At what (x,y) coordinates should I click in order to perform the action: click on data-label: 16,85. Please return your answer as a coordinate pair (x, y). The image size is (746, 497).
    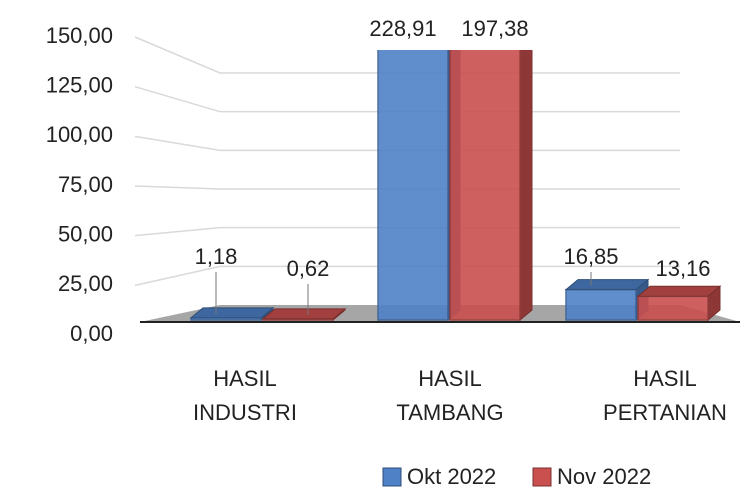
    Looking at the image, I should click on (590, 256).